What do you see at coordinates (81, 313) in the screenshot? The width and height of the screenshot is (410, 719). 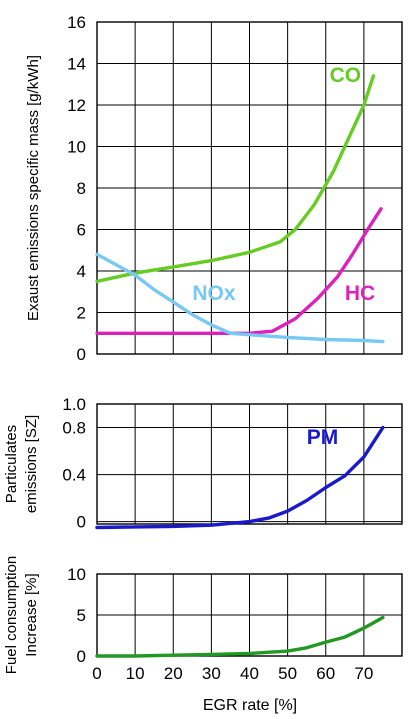 I see `y-tick-label: 2` at bounding box center [81, 313].